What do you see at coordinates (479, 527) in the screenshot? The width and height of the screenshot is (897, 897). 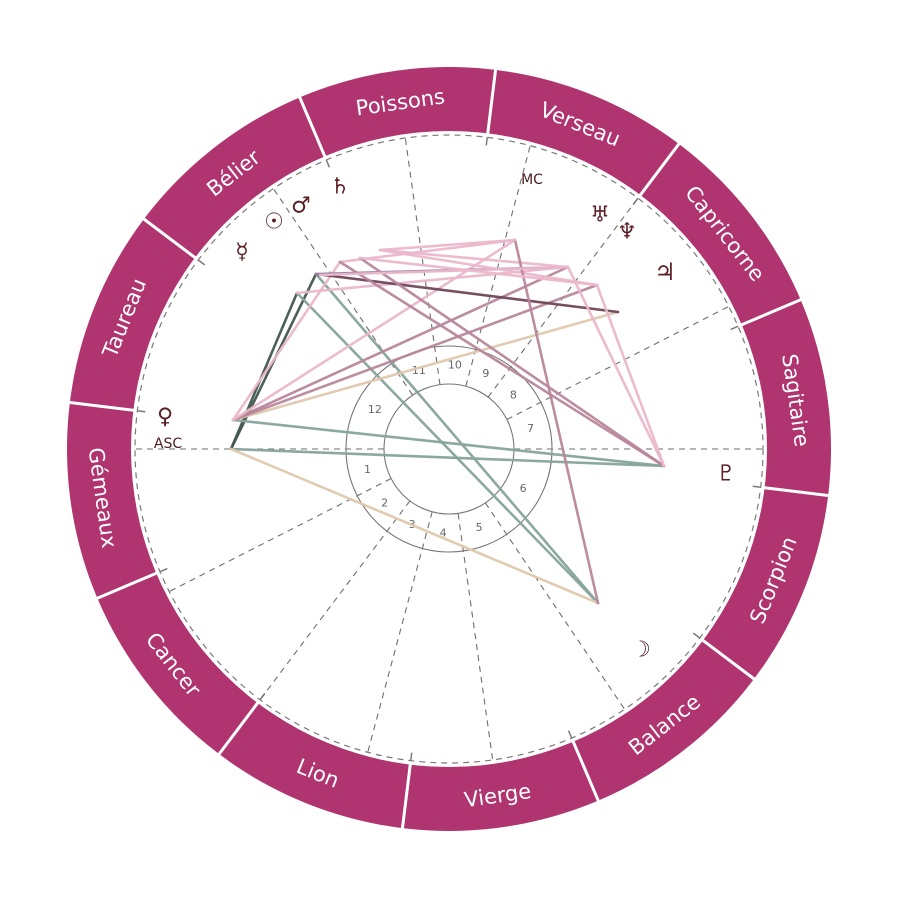 I see `house-number-5: 5` at bounding box center [479, 527].